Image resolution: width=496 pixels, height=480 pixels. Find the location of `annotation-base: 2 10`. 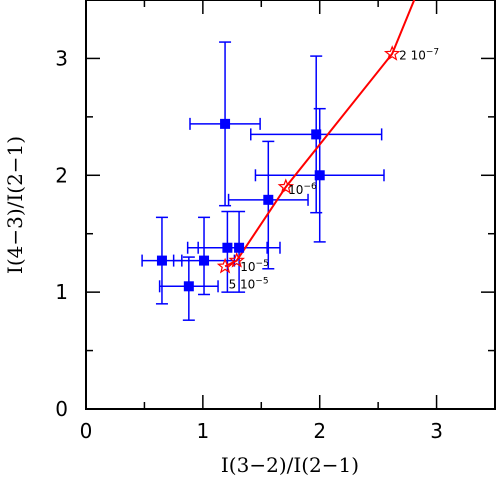

annotation-base: 2 10 is located at coordinates (412, 56).